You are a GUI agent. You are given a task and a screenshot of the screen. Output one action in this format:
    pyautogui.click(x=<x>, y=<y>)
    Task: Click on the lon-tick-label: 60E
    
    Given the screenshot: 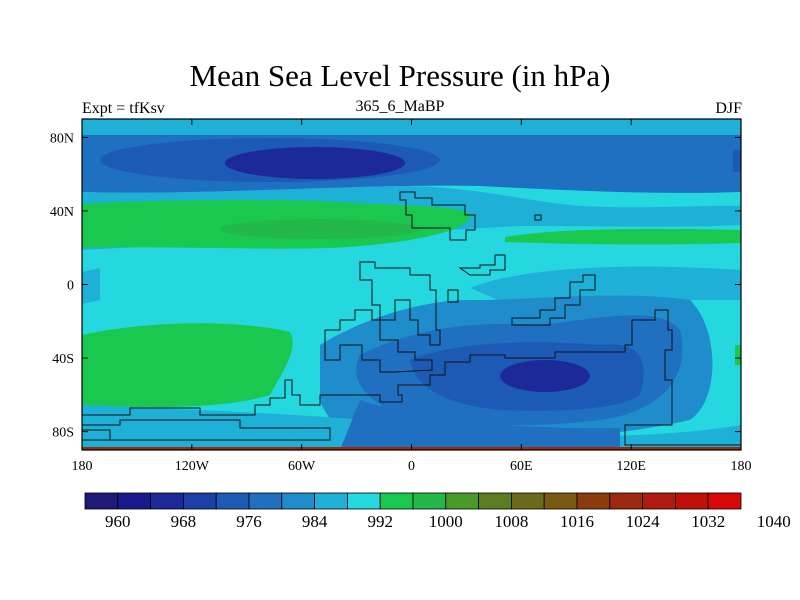 What is the action you would take?
    pyautogui.click(x=521, y=466)
    